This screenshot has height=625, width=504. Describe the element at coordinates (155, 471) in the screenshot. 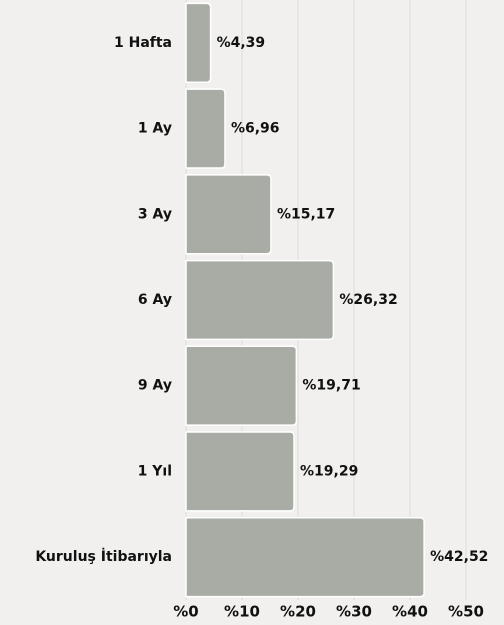

I see `y-tick-label: 1 Yıl` at that location.